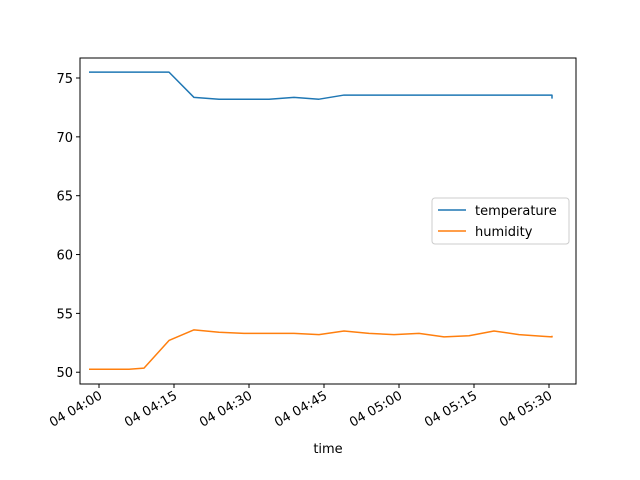 Image resolution: width=640 pixels, height=480 pixels. Describe the element at coordinates (64, 197) in the screenshot. I see `y-tick-label: 65` at that location.